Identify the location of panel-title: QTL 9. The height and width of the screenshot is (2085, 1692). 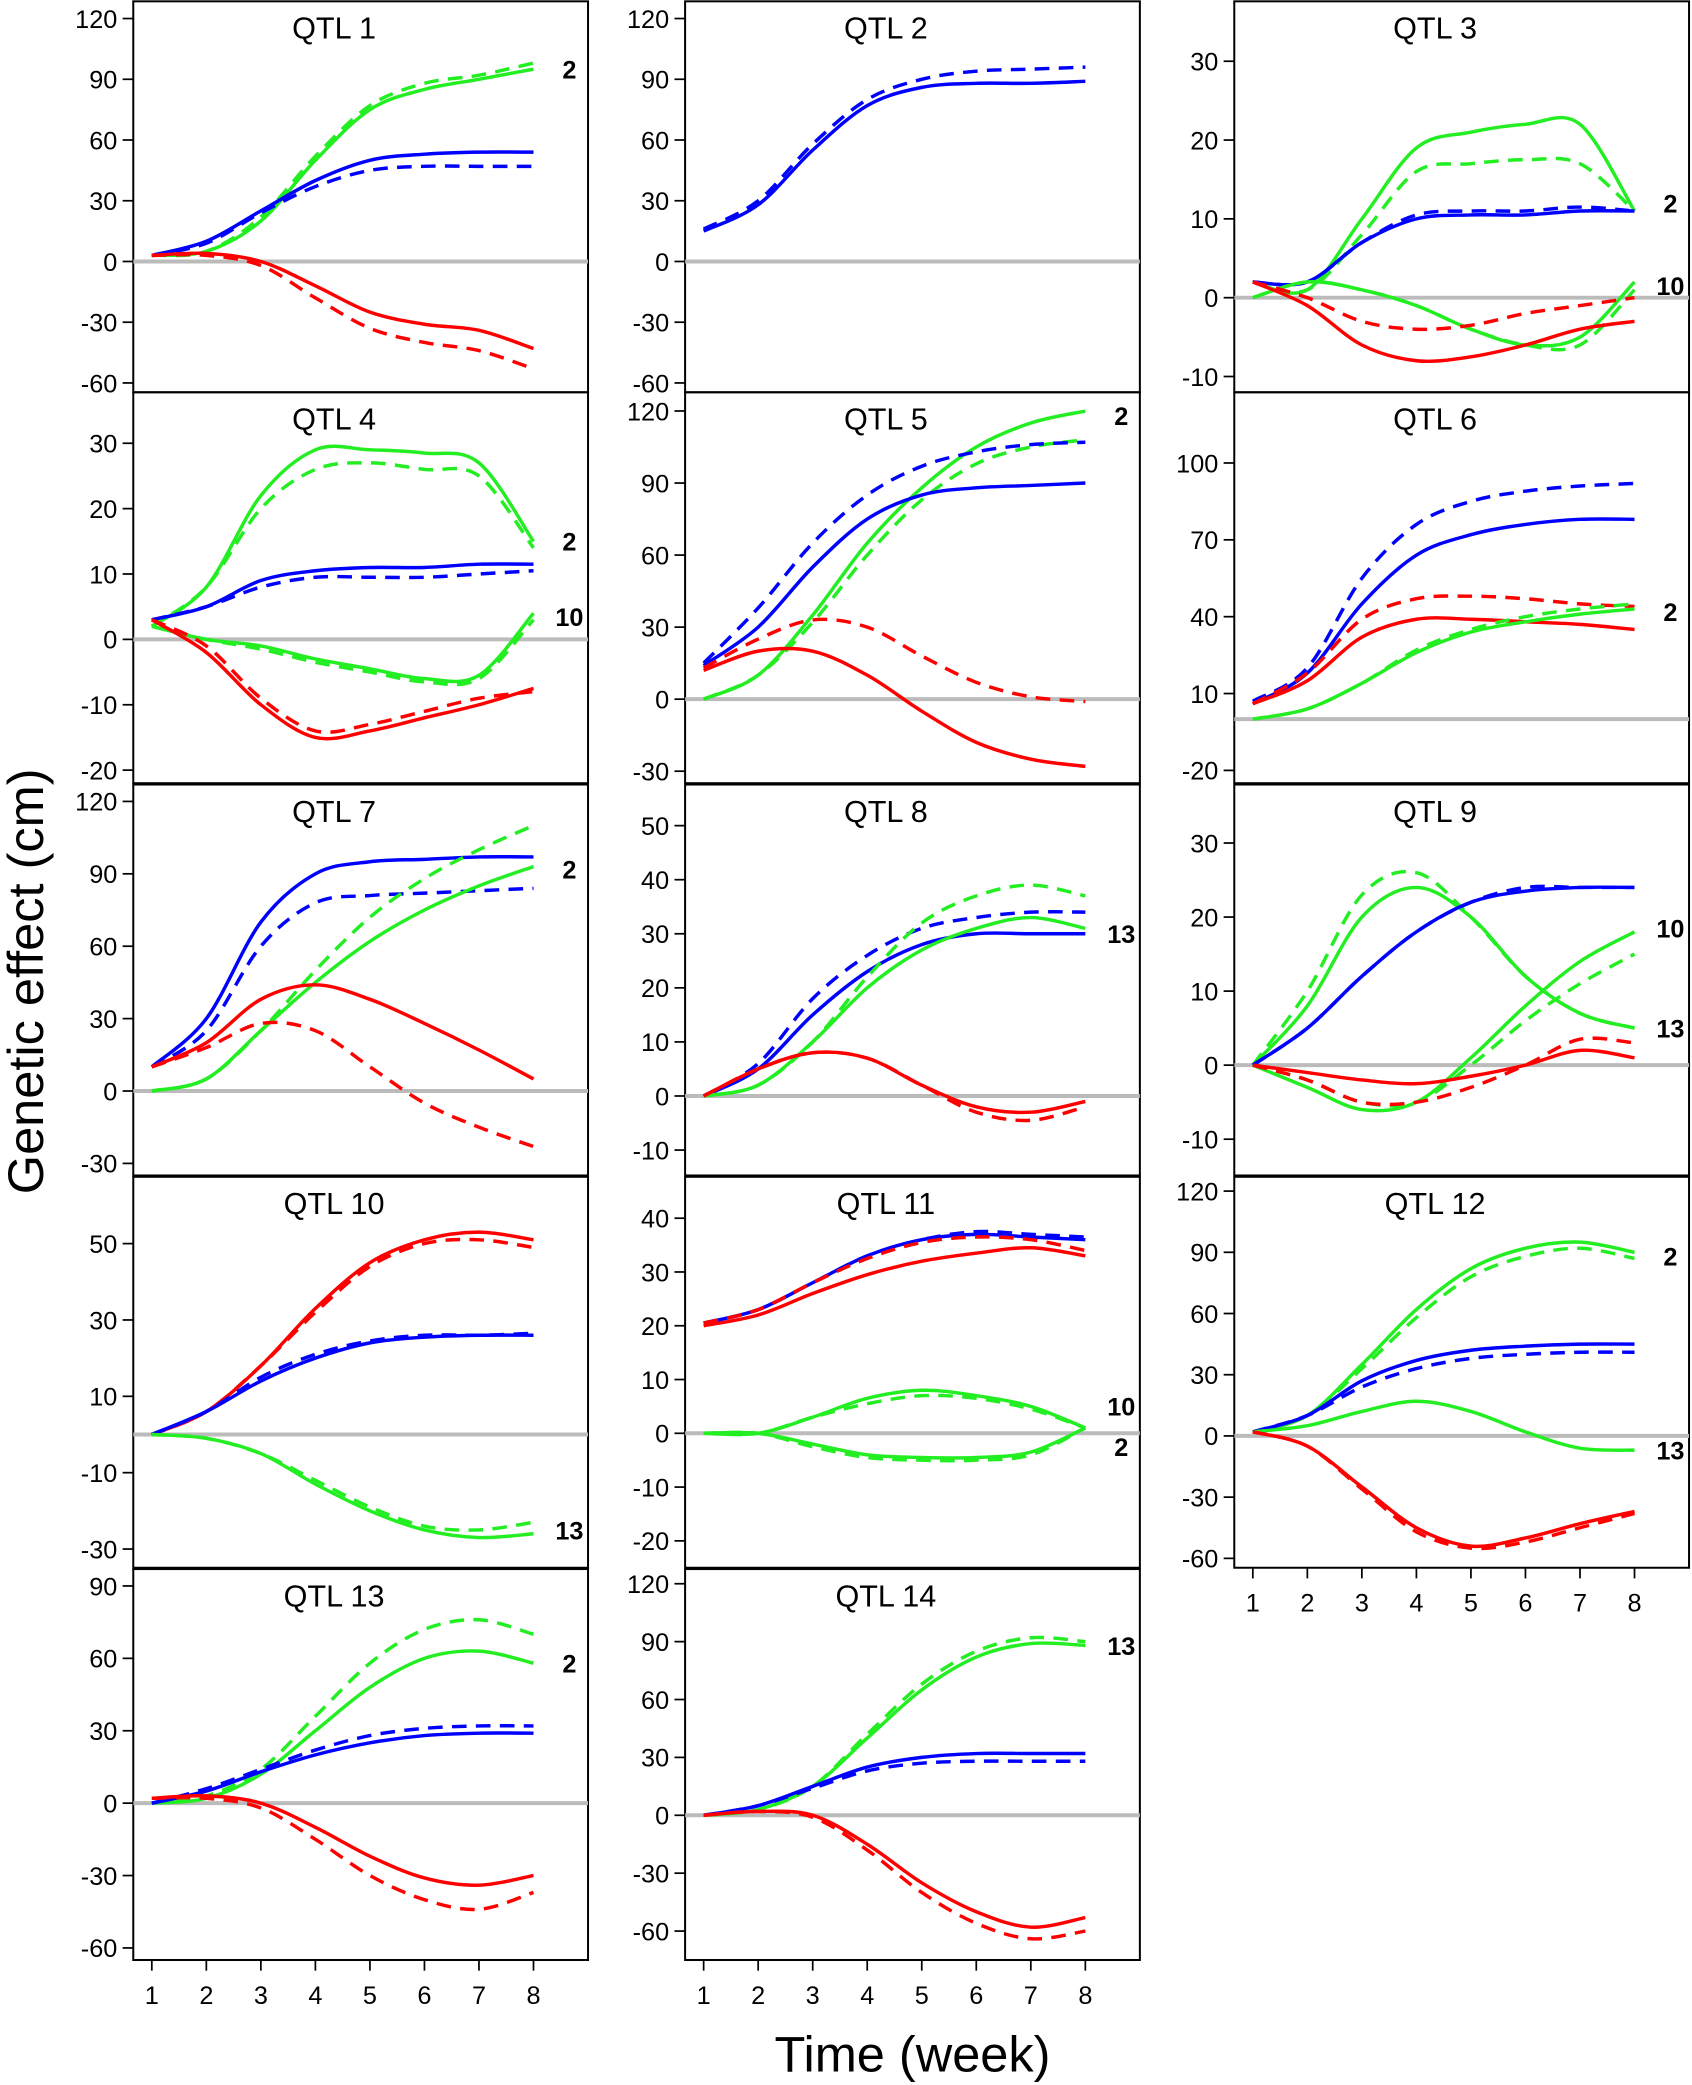
(1435, 812).